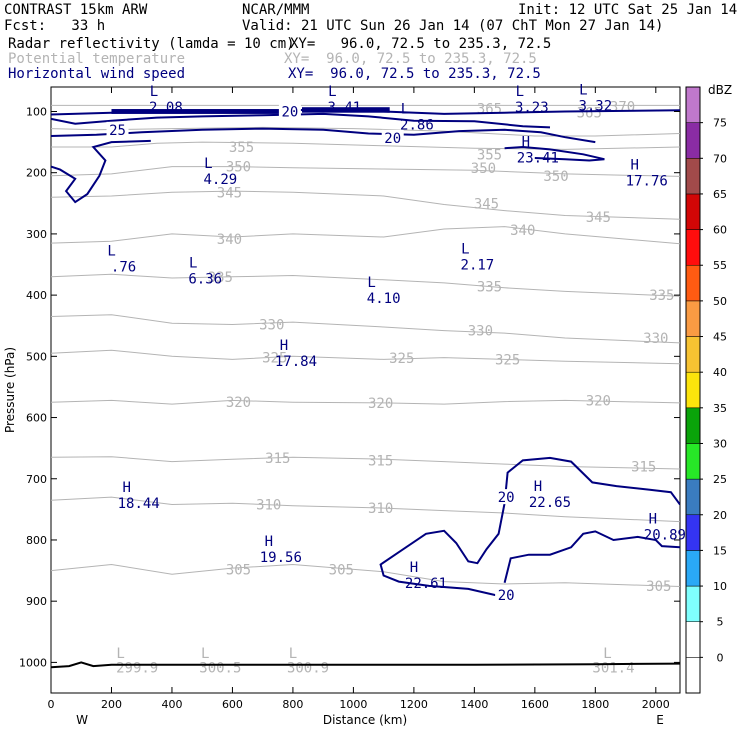 This screenshot has height=740, width=740. I want to click on extremum-value: 23.41, so click(538, 158).